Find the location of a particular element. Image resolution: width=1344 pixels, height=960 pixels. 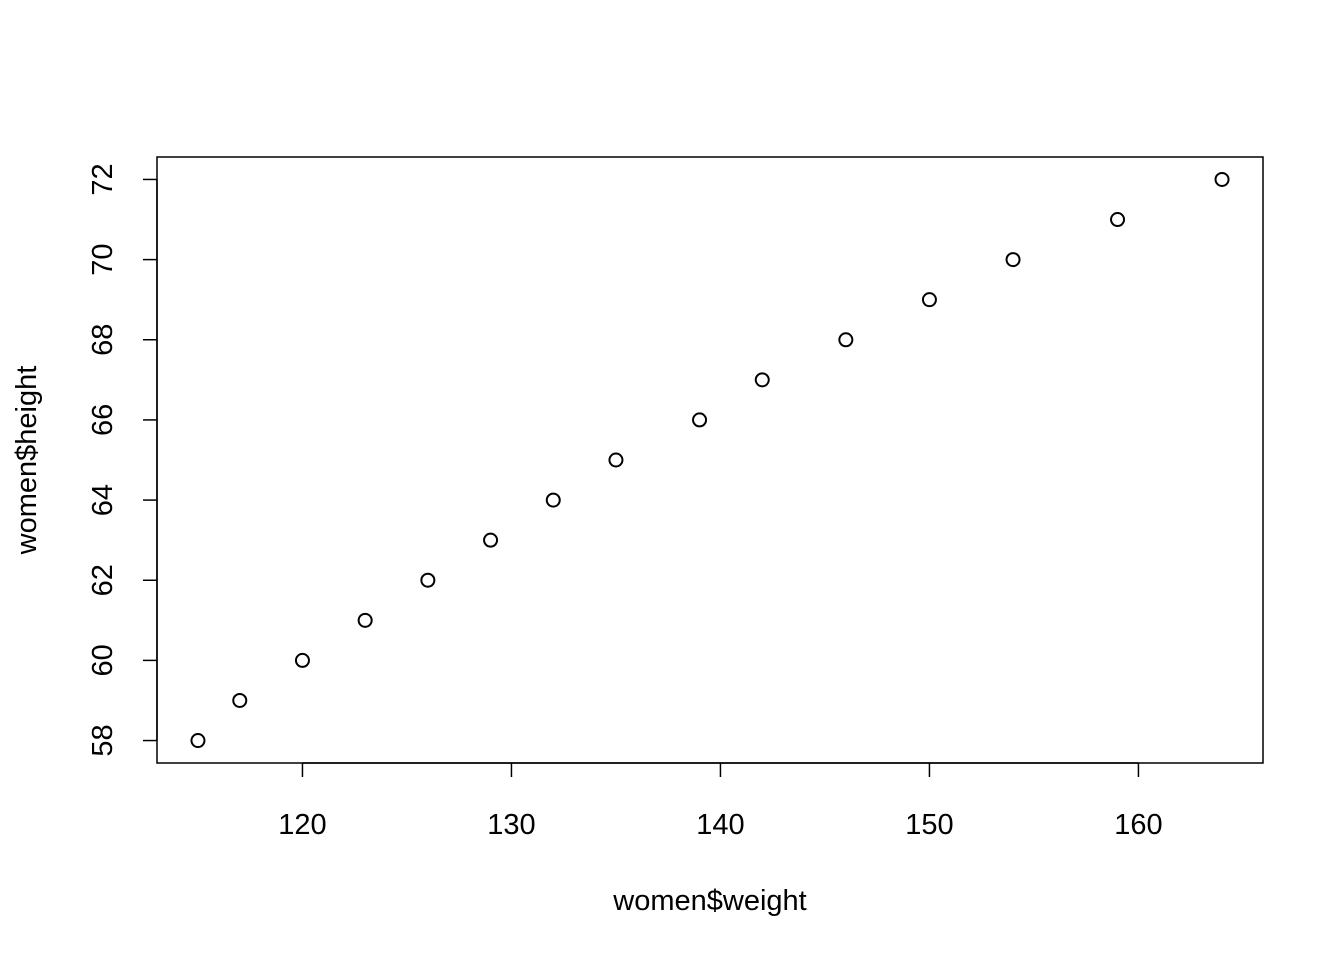

y-tick-label: 62 is located at coordinates (103, 580).